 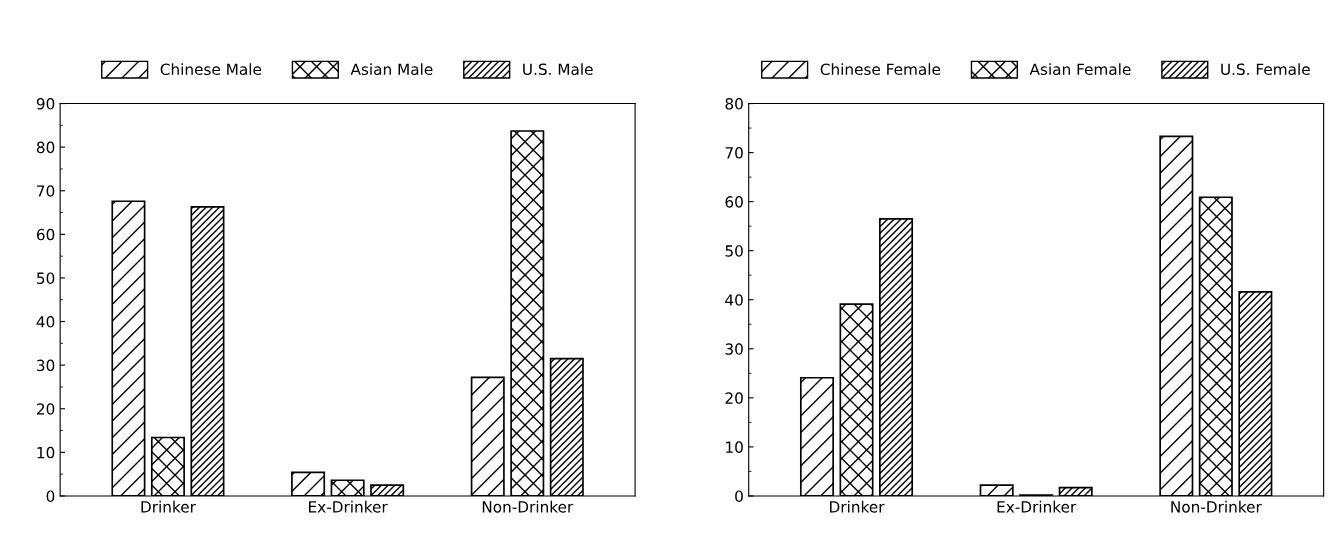 What do you see at coordinates (211, 69) in the screenshot?
I see `legend-label: Chinese Male` at bounding box center [211, 69].